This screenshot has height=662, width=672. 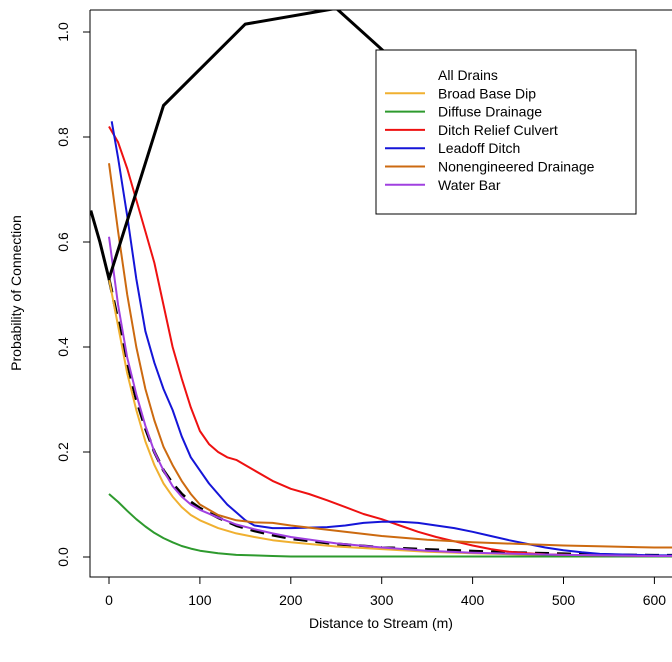 What do you see at coordinates (468, 75) in the screenshot?
I see `legend-label-all-drains: All Drains` at bounding box center [468, 75].